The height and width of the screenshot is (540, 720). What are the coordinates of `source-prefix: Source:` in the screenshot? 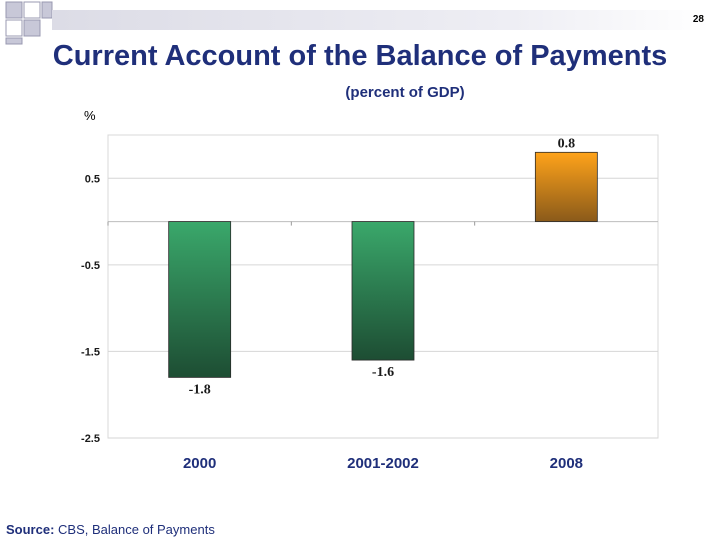 It's located at (30, 529).